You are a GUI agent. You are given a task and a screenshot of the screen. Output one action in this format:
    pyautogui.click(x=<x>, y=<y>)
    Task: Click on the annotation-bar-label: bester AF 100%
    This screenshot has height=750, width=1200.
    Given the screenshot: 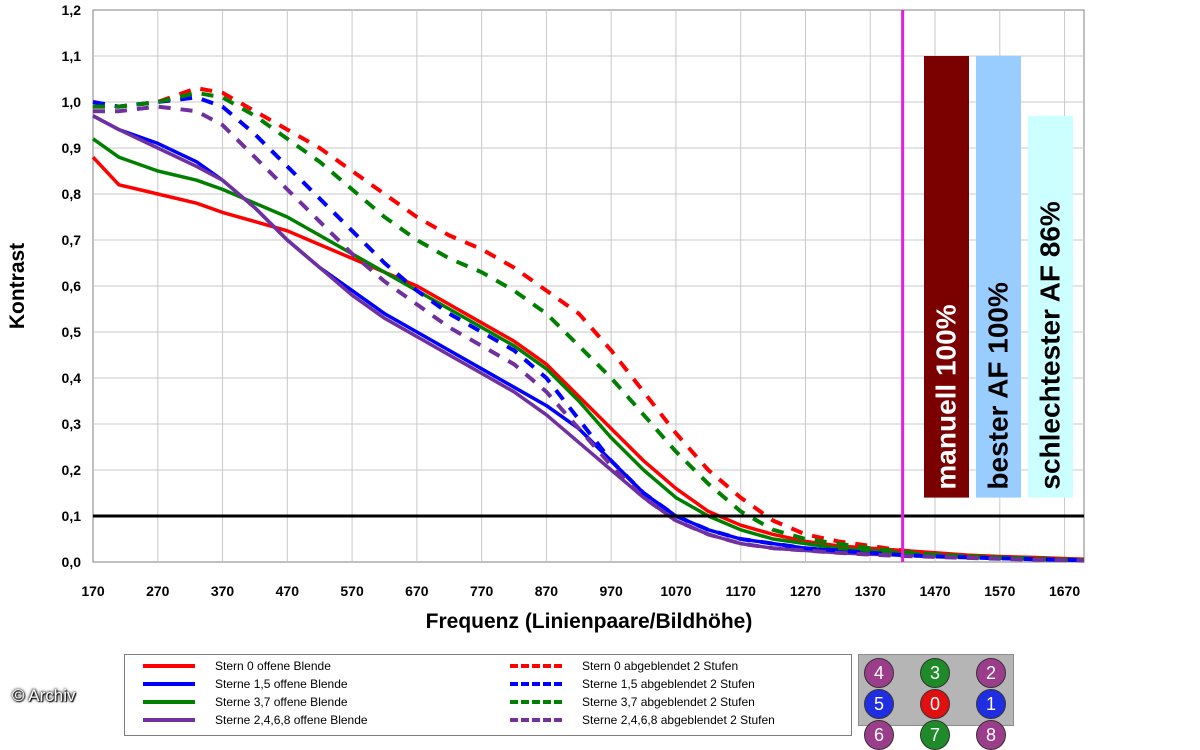 What is the action you would take?
    pyautogui.click(x=998, y=386)
    